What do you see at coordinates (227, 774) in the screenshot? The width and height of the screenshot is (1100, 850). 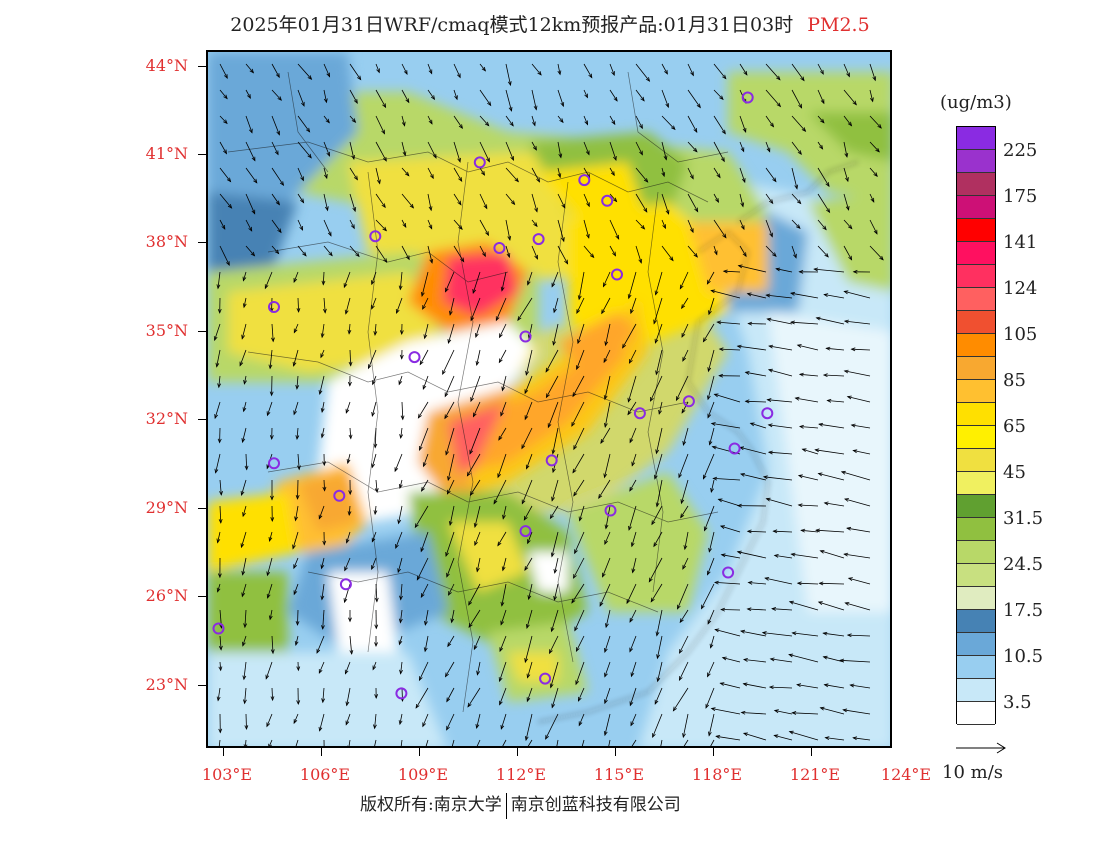 I see `lon-label-103: 103°E` at bounding box center [227, 774].